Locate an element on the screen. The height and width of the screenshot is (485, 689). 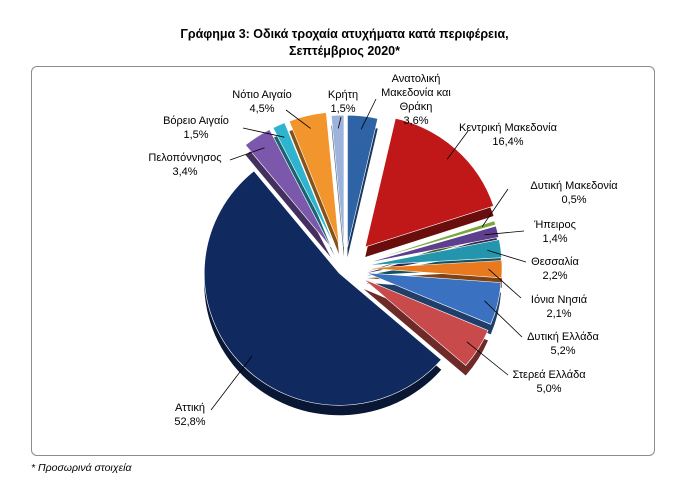
pie-slice-δυτική-μακεδονία is located at coordinates (430, 241).